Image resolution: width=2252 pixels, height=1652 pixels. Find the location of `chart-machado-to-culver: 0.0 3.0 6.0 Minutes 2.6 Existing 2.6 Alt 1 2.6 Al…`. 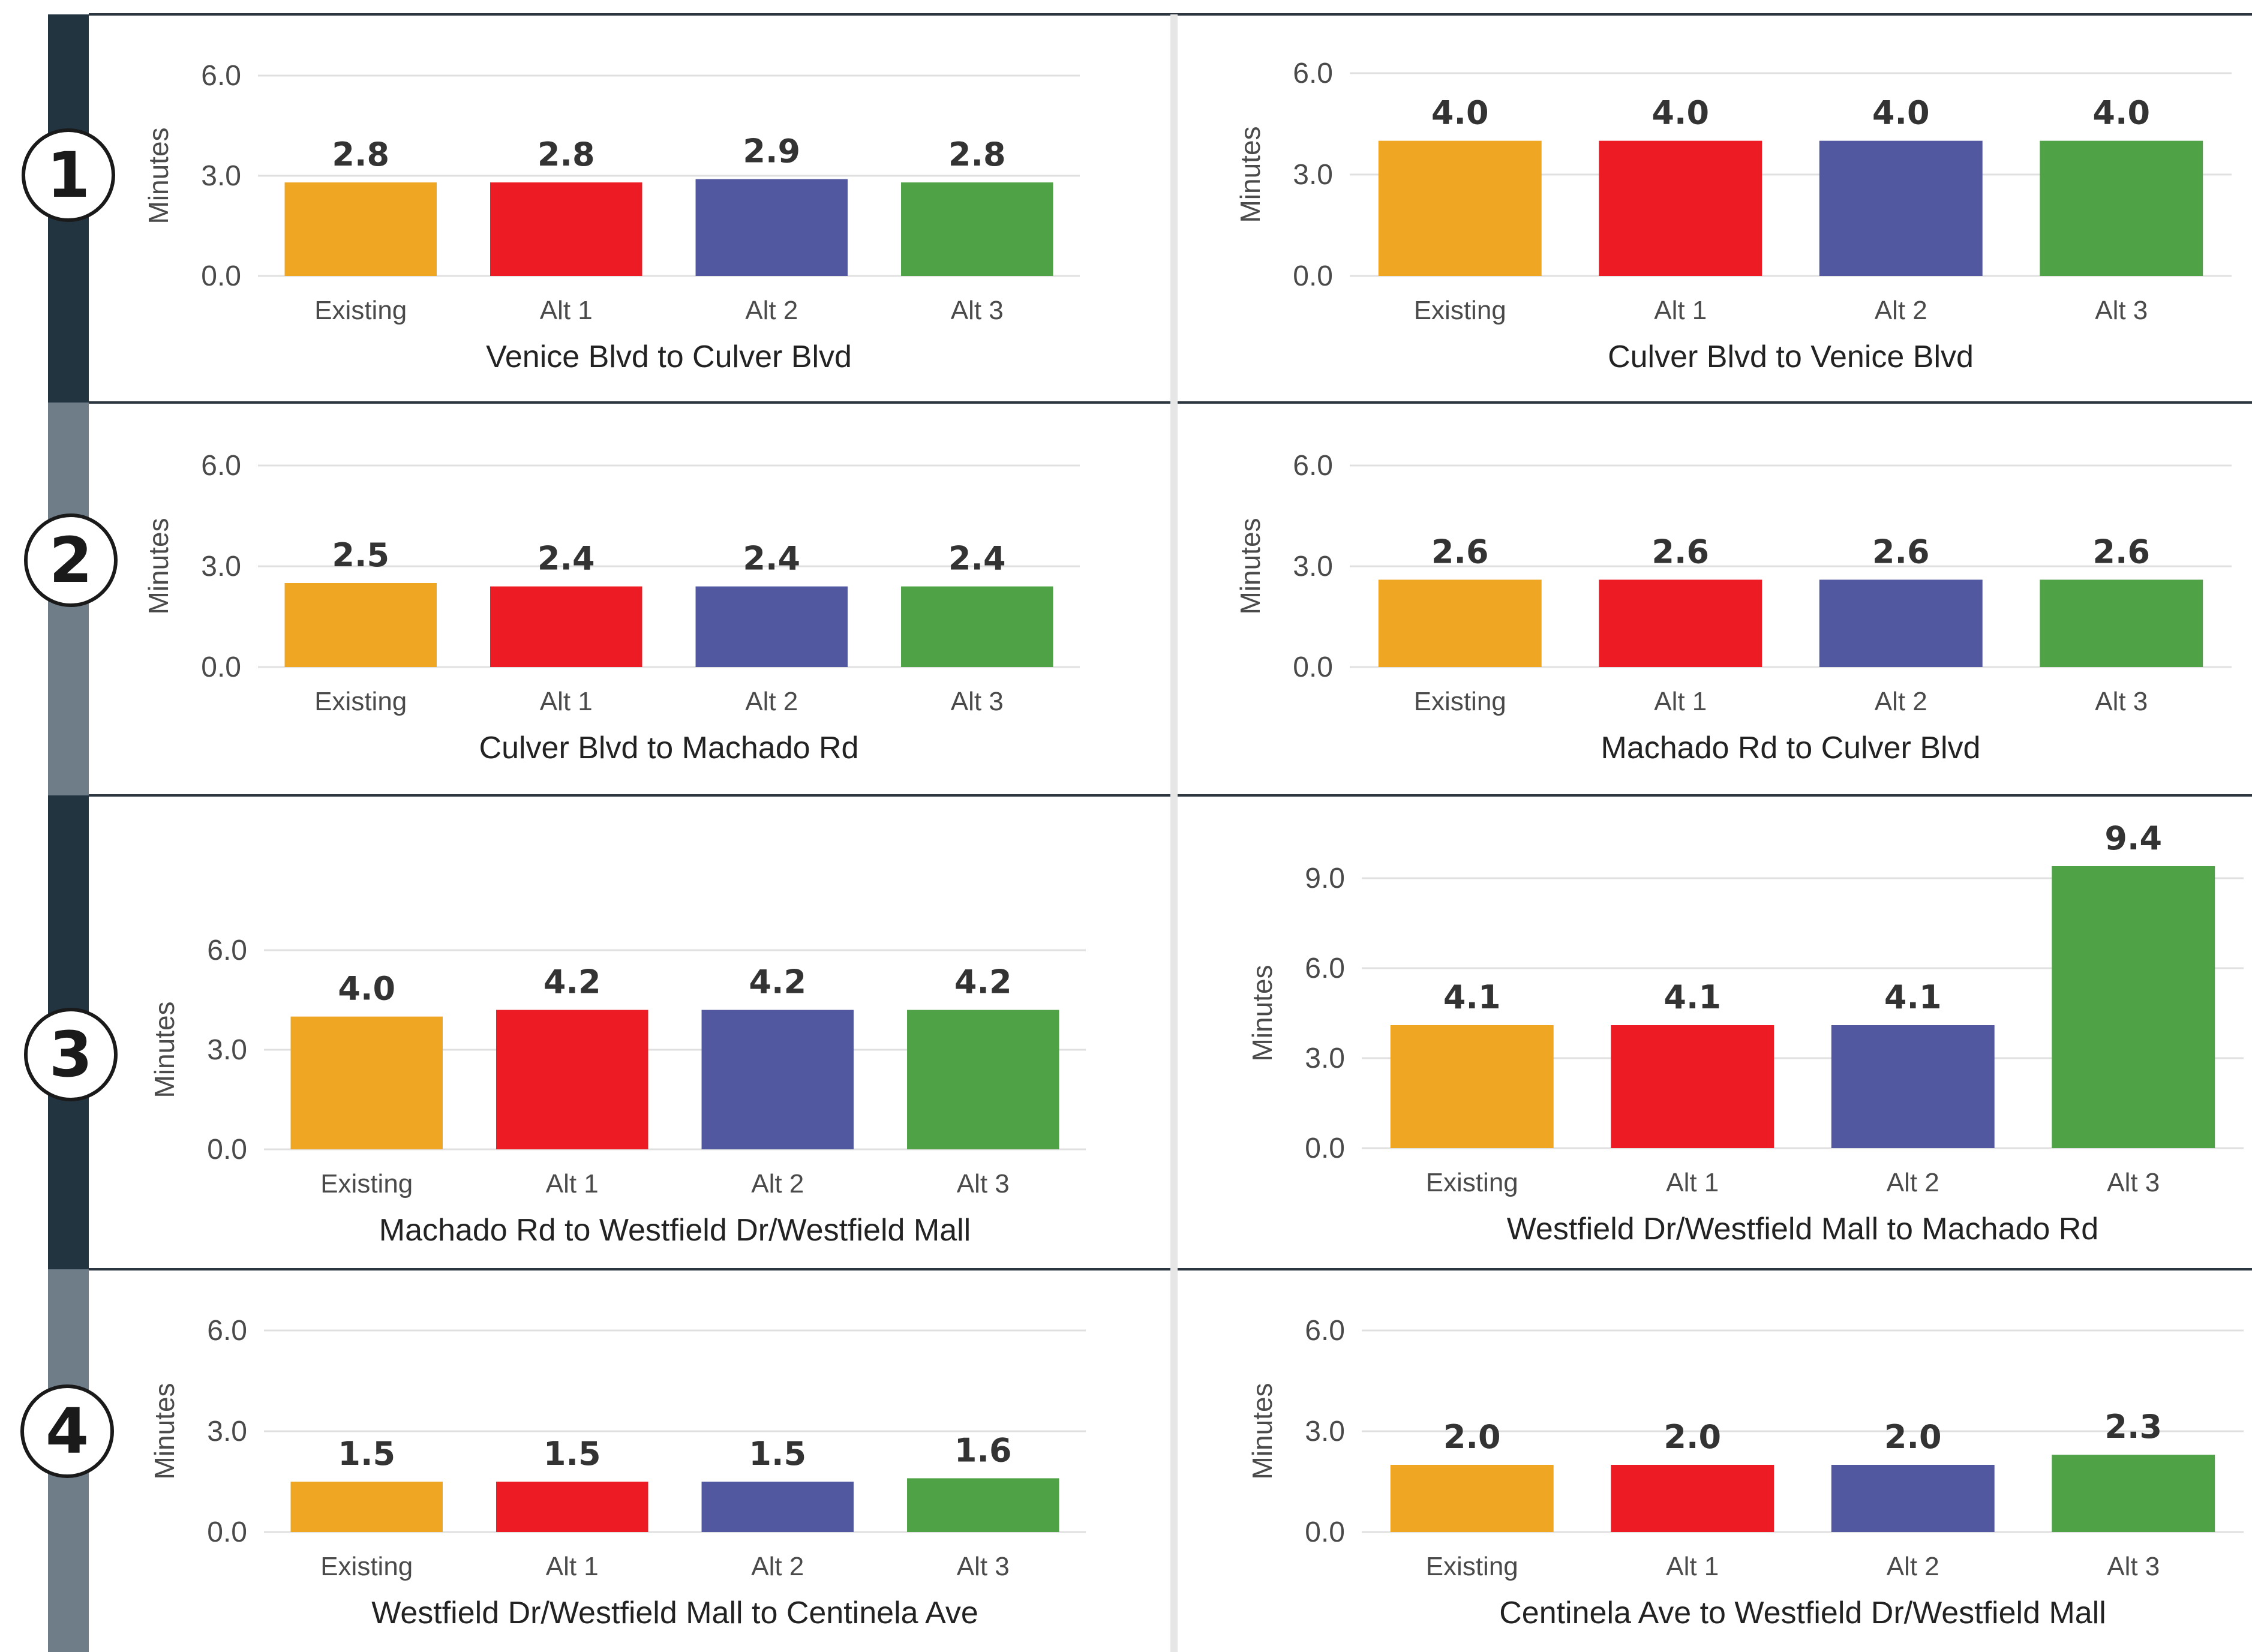

chart-machado-to-culver: 0.0 3.0 6.0 Minutes 2.6 Existing 2.6 Alt 1 2.6 Al… is located at coordinates (1733, 607).